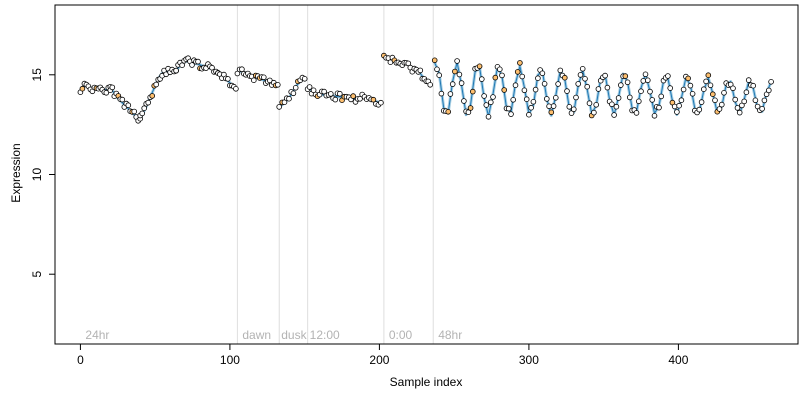 This screenshot has width=800, height=400. Describe the element at coordinates (16, 172) in the screenshot. I see `y-axis-label: Expression` at that location.